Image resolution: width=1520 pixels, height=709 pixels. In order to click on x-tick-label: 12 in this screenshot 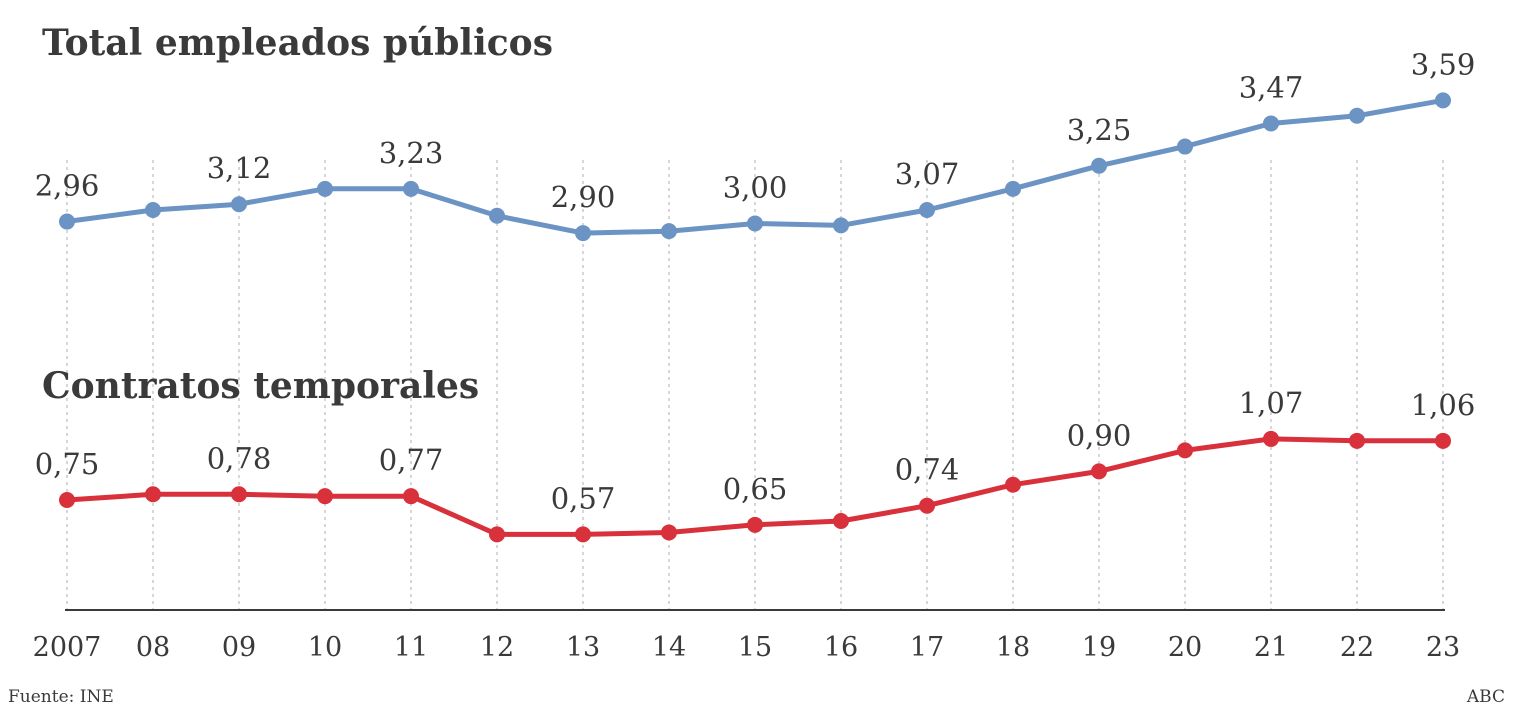, I will do `click(497, 647)`.